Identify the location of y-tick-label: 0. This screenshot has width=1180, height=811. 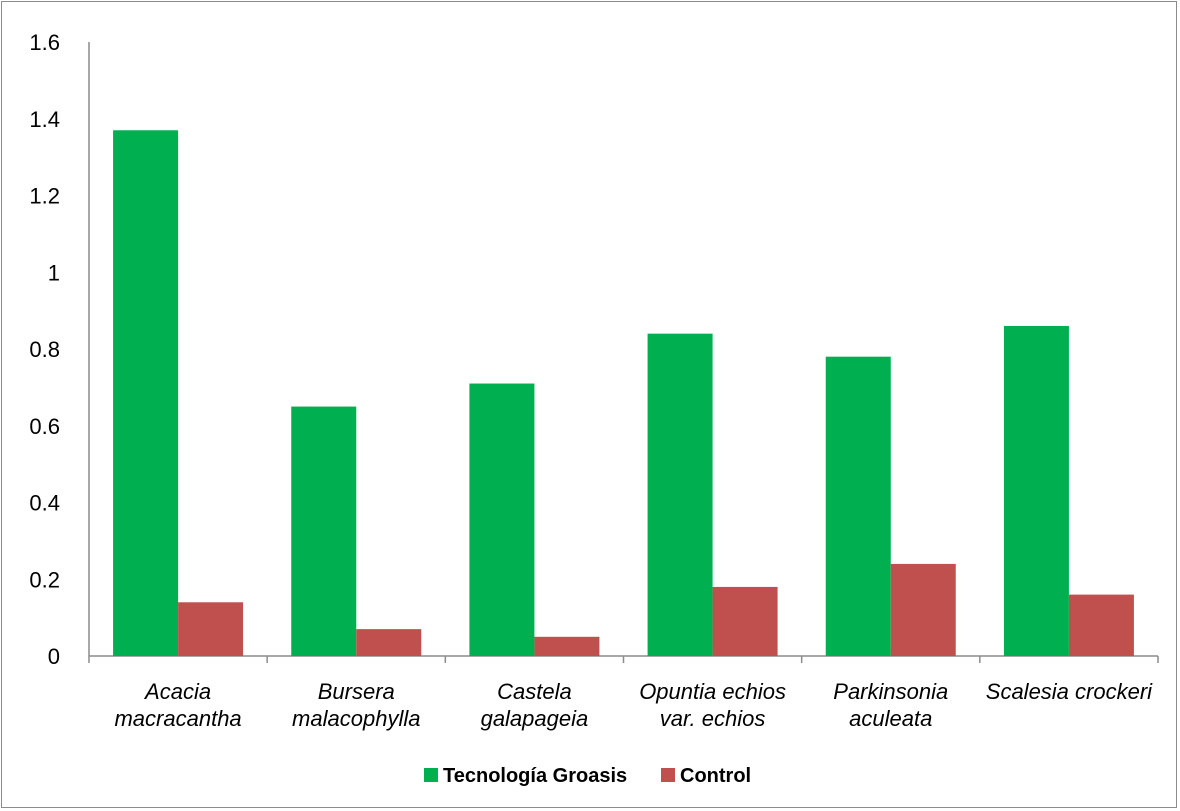
(54, 656).